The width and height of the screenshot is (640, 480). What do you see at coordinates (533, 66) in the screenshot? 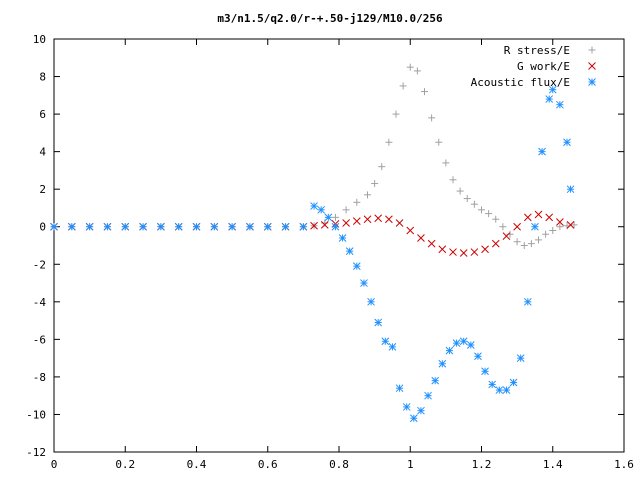
I see `legend: R stress/E G work/E Acoustic flux/E` at bounding box center [533, 66].